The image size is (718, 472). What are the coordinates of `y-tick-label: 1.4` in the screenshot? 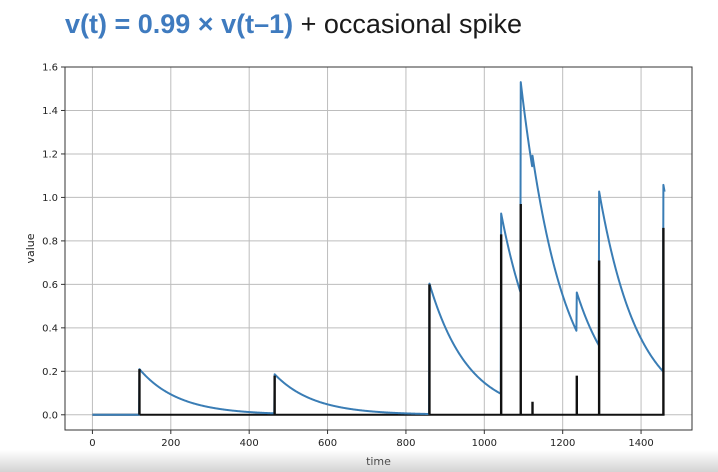 It's located at (50, 111).